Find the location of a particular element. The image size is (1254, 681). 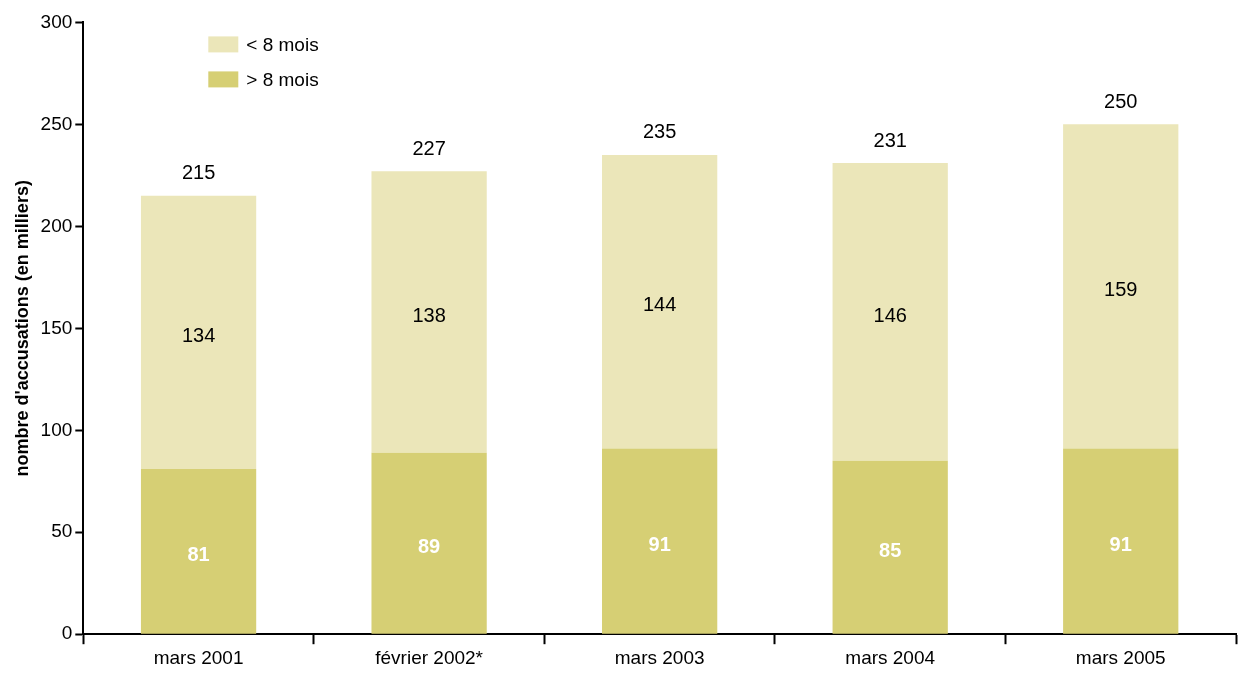

data-label: 159 is located at coordinates (1121, 289).